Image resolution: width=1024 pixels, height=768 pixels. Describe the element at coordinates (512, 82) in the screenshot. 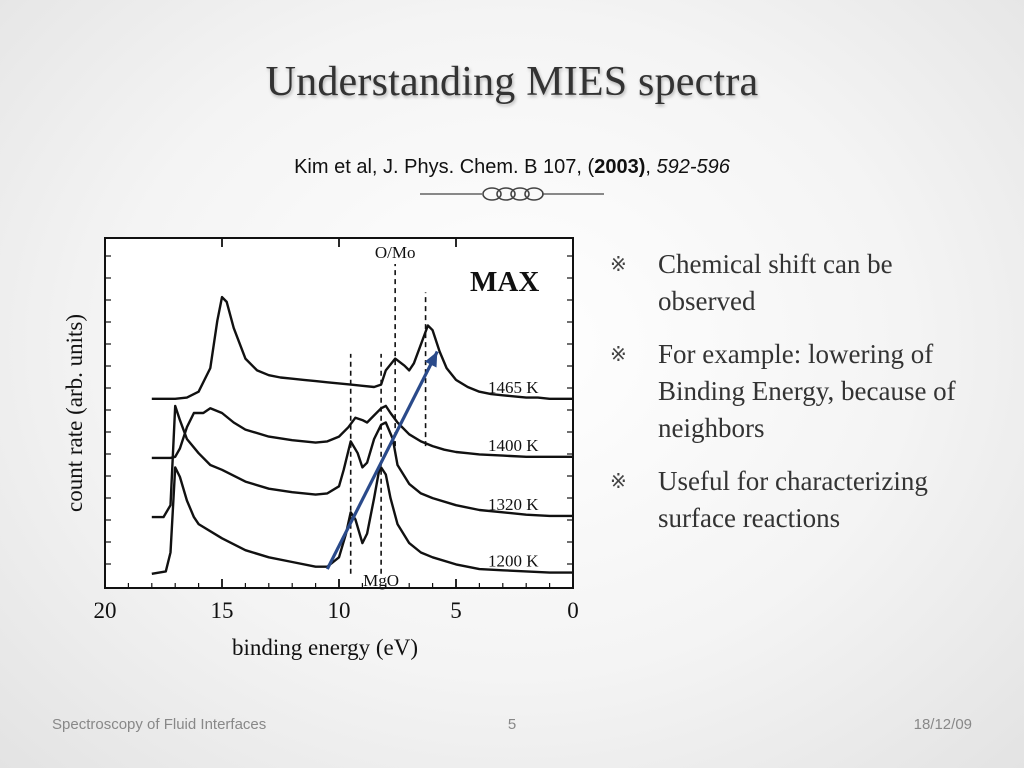

I see `slide-title: Understanding MIES spectra` at that location.